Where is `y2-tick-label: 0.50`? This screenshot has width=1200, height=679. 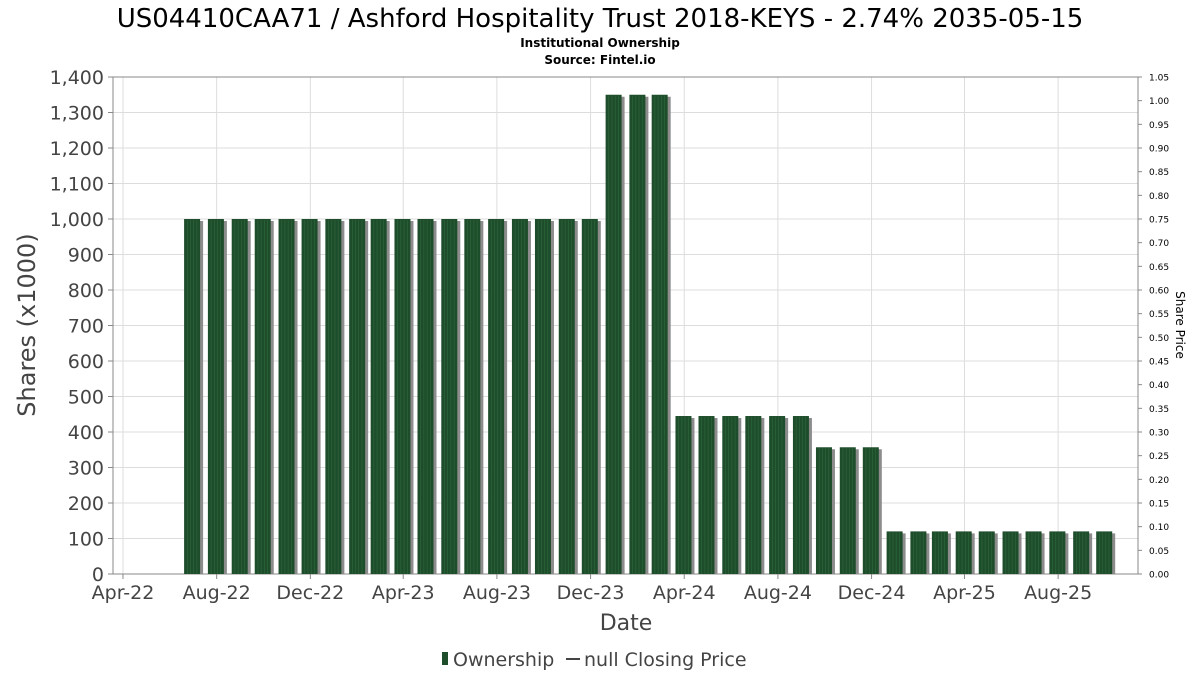
y2-tick-label: 0.50 is located at coordinates (1159, 339).